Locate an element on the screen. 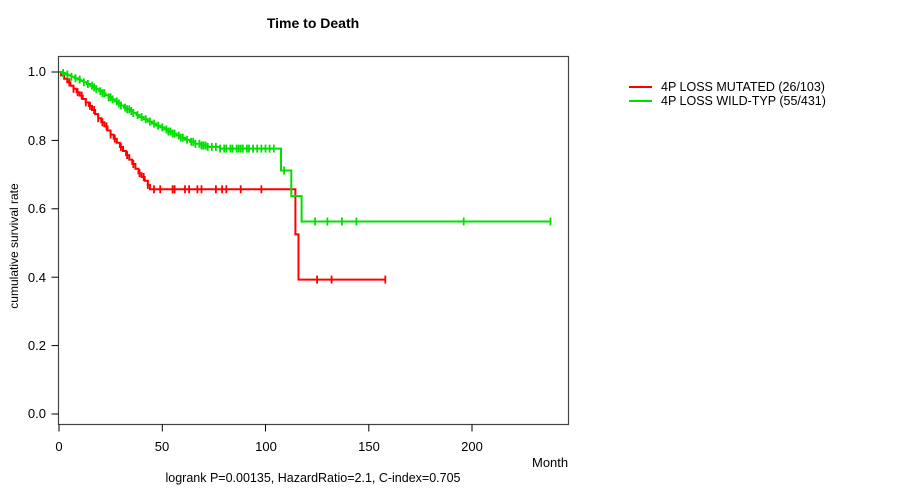  legend-entry-mutated: 4P LOSS MUTATED (26/103) is located at coordinates (727, 87).